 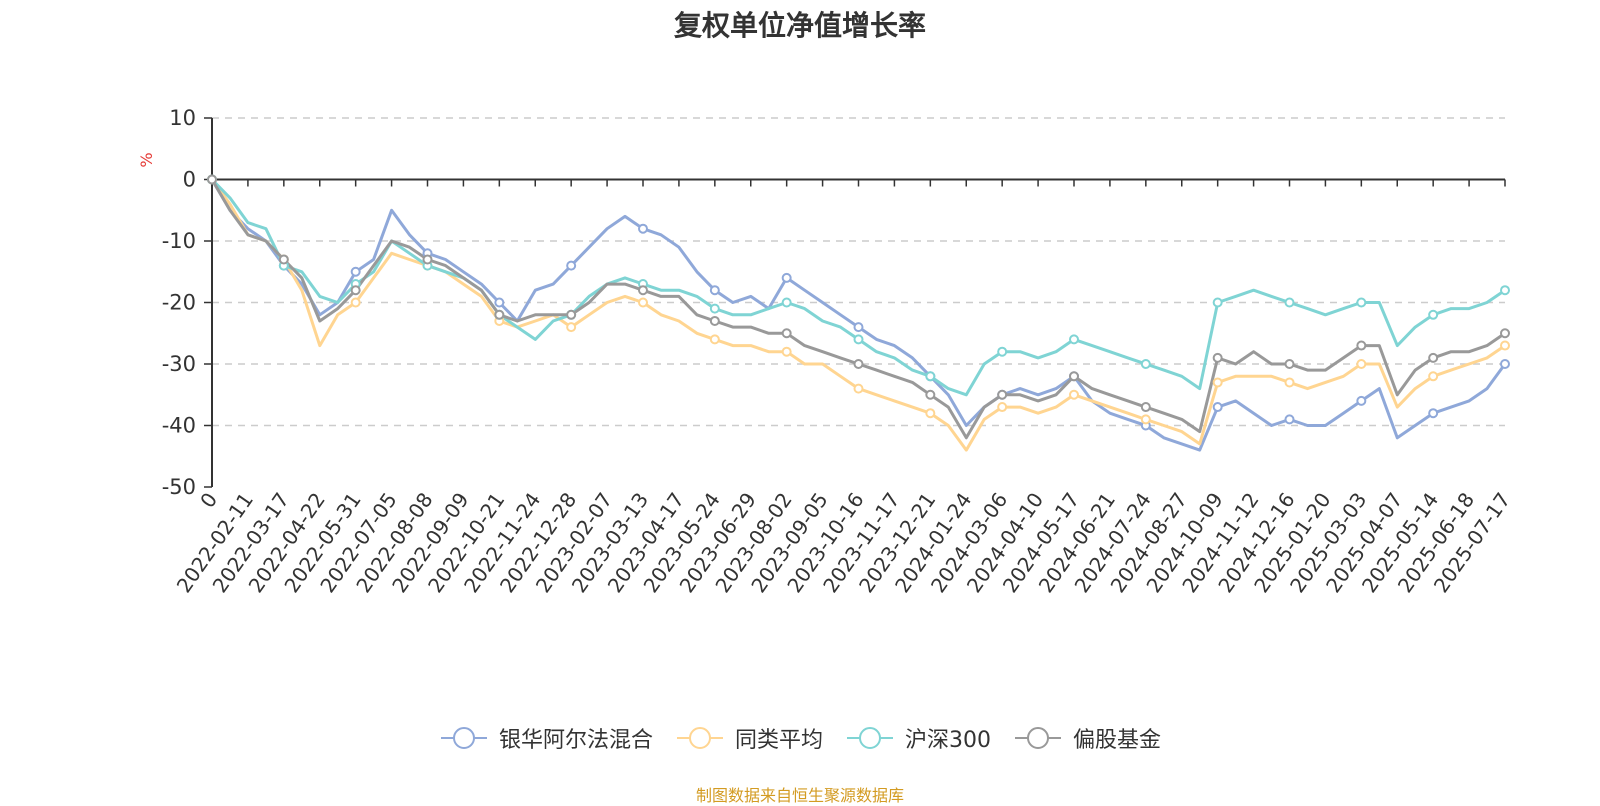 I want to click on y-tick-label: 10, so click(x=182, y=118).